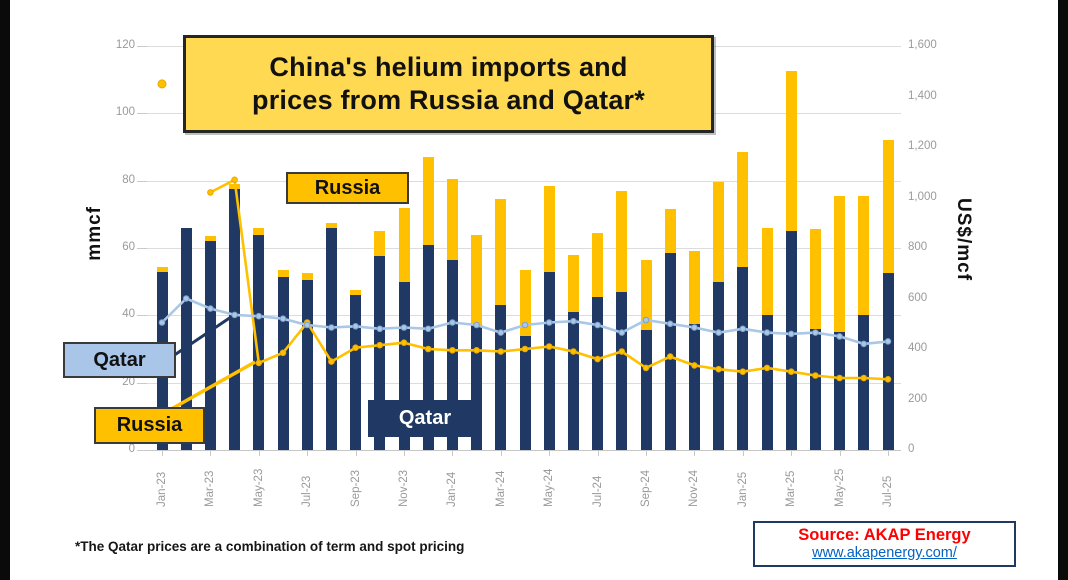  What do you see at coordinates (922, 95) in the screenshot?
I see `right-axis-tick-label: 1,400` at bounding box center [922, 95].